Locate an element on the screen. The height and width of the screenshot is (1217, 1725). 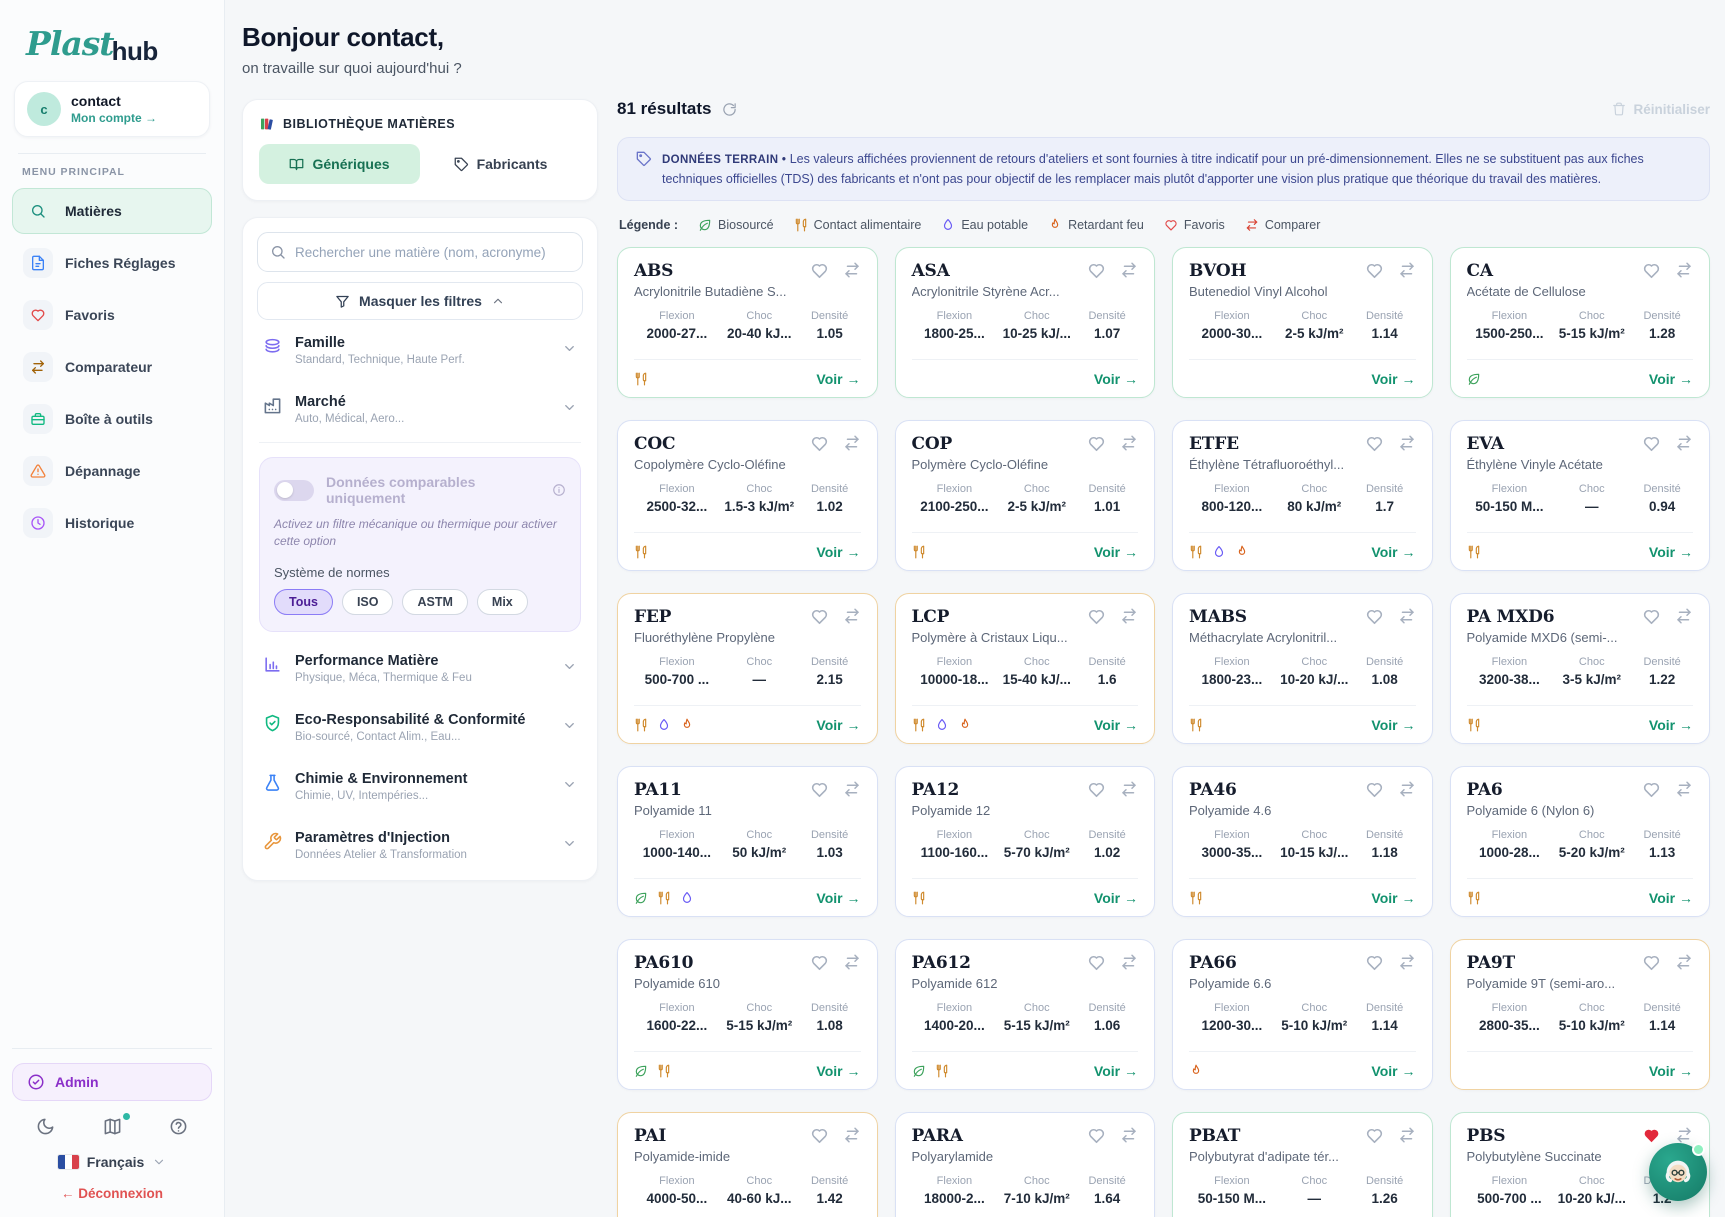
search-input is located at coordinates (432, 252).